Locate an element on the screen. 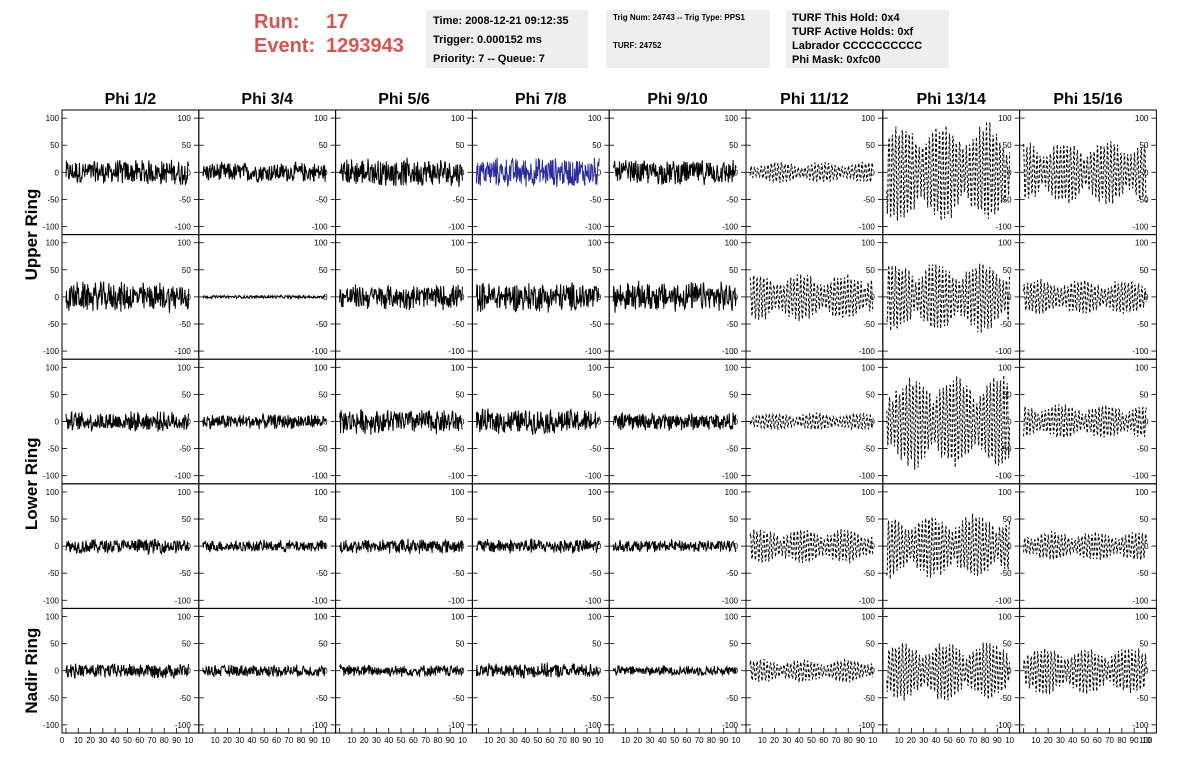 Image resolution: width=1196 pixels, height=772 pixels. x-tick-label: 40 is located at coordinates (525, 740).